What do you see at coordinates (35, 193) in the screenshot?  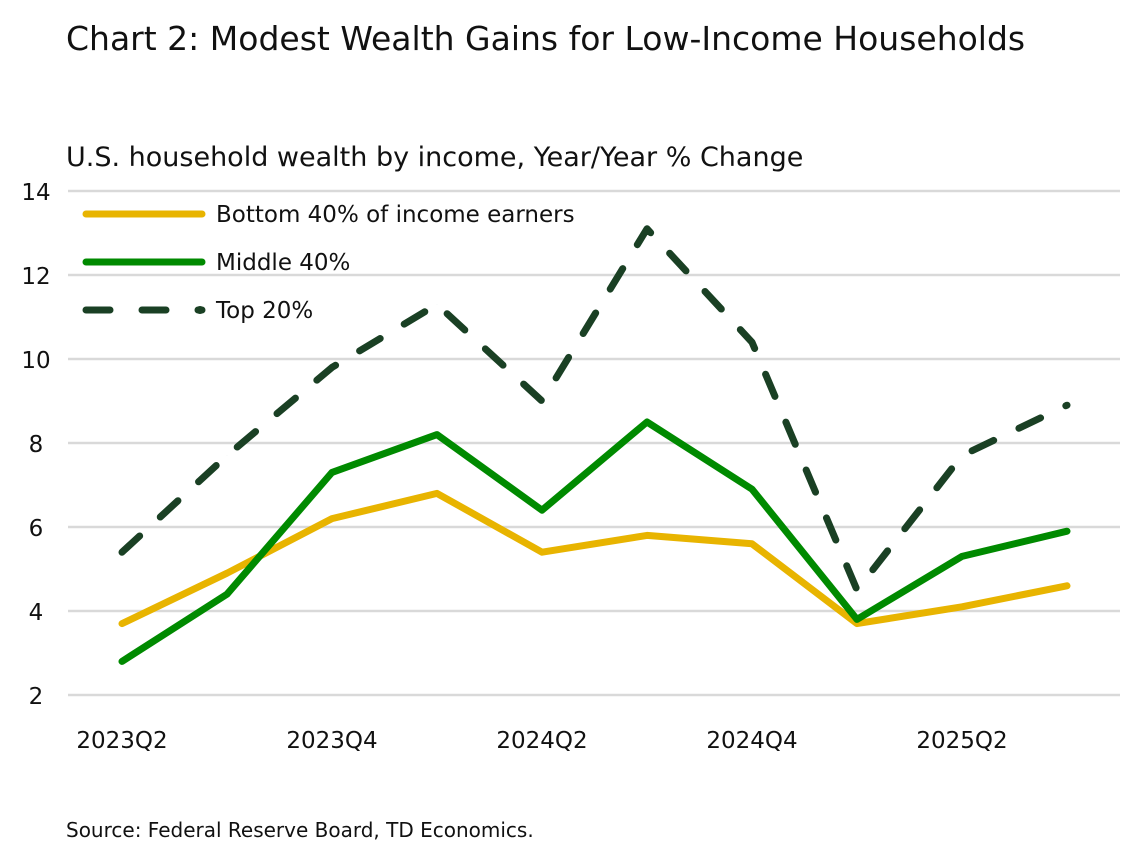 I see `y-tick-label: 14` at bounding box center [35, 193].